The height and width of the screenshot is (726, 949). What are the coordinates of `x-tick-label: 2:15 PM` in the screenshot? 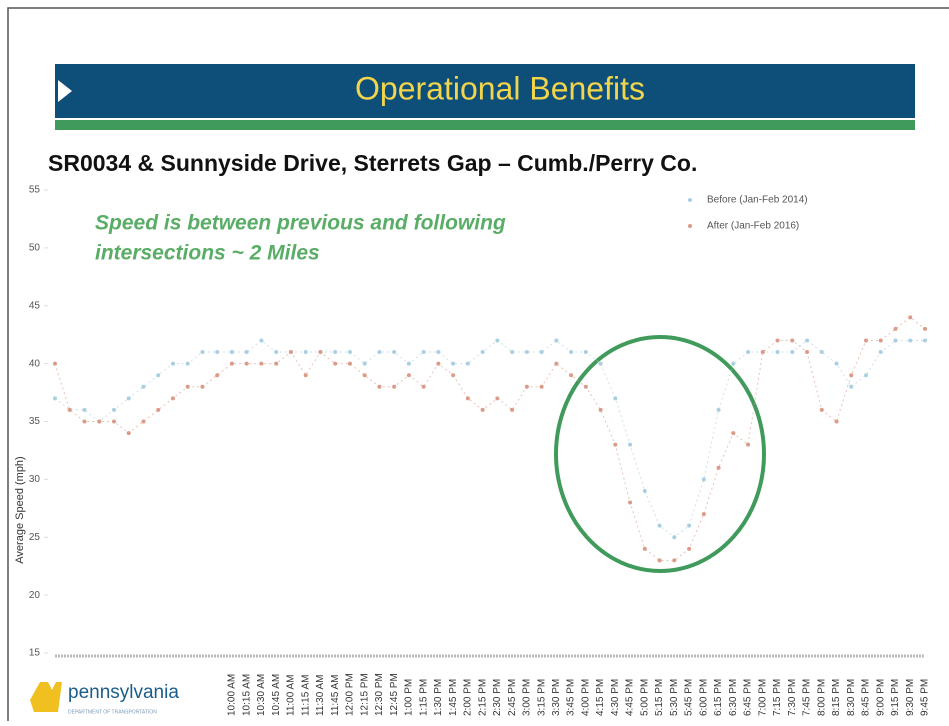 It's located at (482, 697).